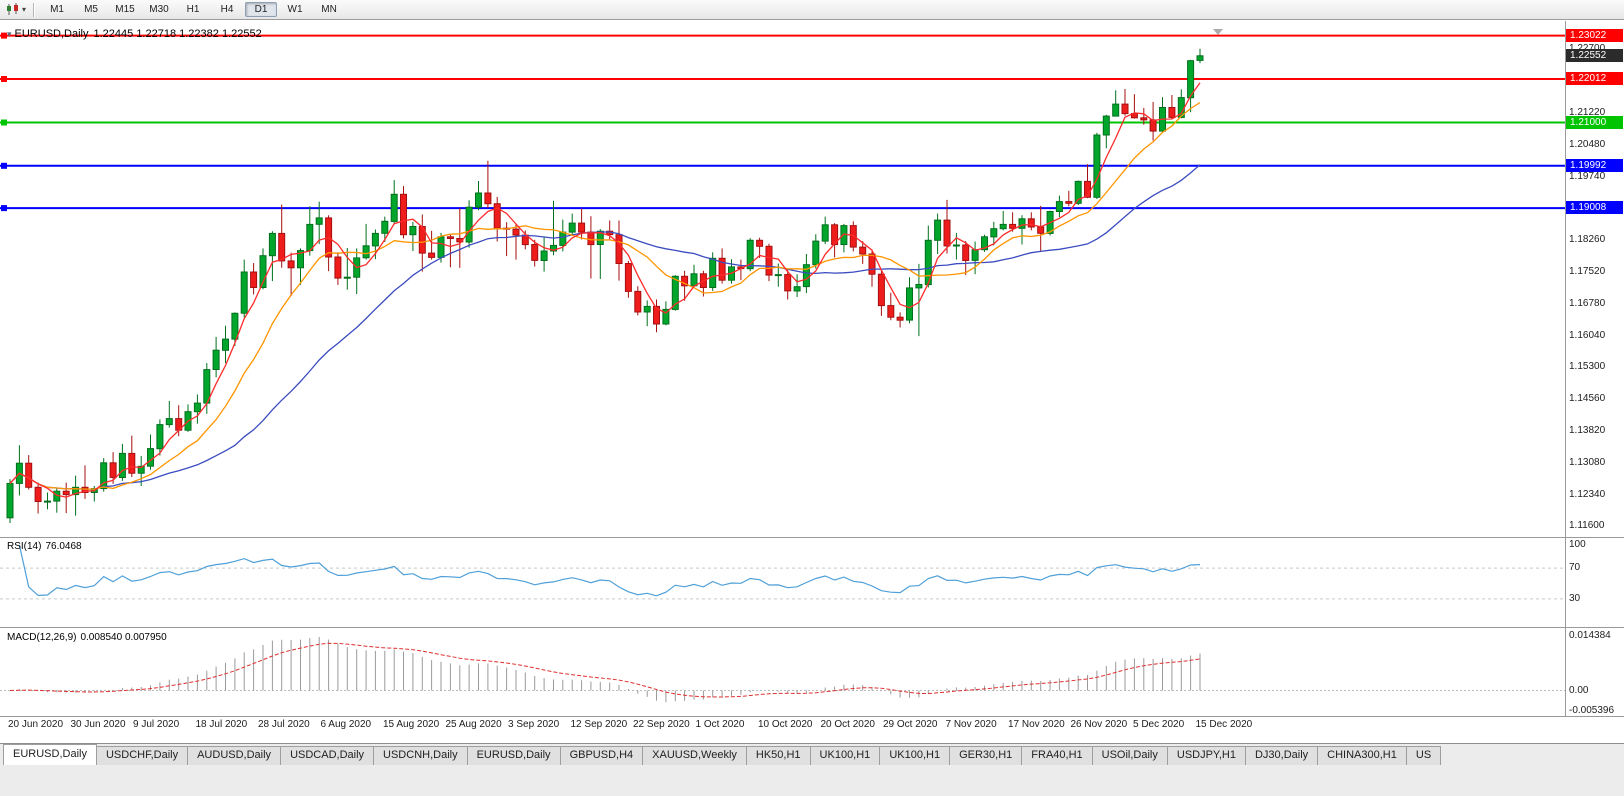 This screenshot has width=1624, height=796. What do you see at coordinates (694, 755) in the screenshot?
I see `chart-tab-xauusd-weekly: XAUUSD,Weekly` at bounding box center [694, 755].